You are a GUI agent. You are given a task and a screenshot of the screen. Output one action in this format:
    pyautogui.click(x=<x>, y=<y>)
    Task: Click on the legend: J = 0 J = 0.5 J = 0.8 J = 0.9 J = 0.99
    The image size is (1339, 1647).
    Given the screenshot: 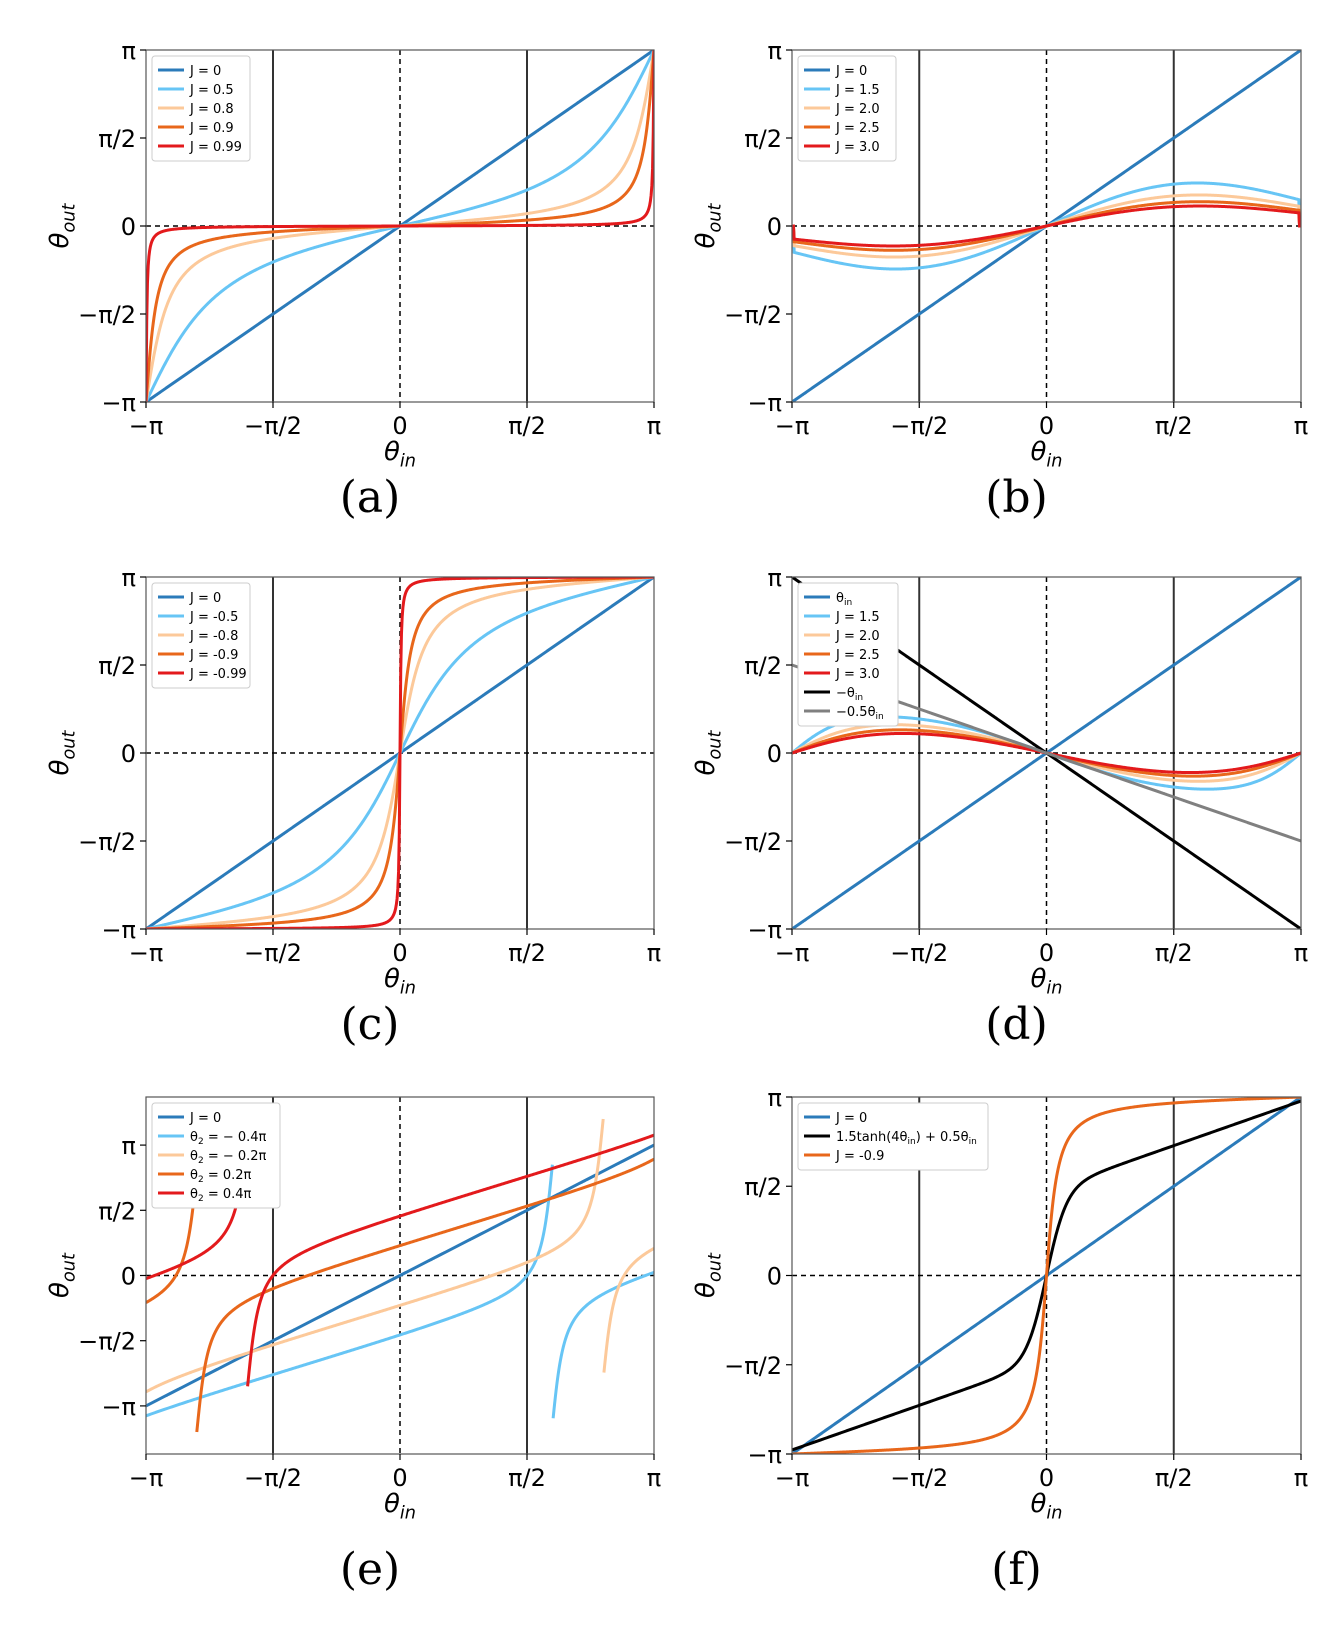 What is the action you would take?
    pyautogui.click(x=201, y=108)
    